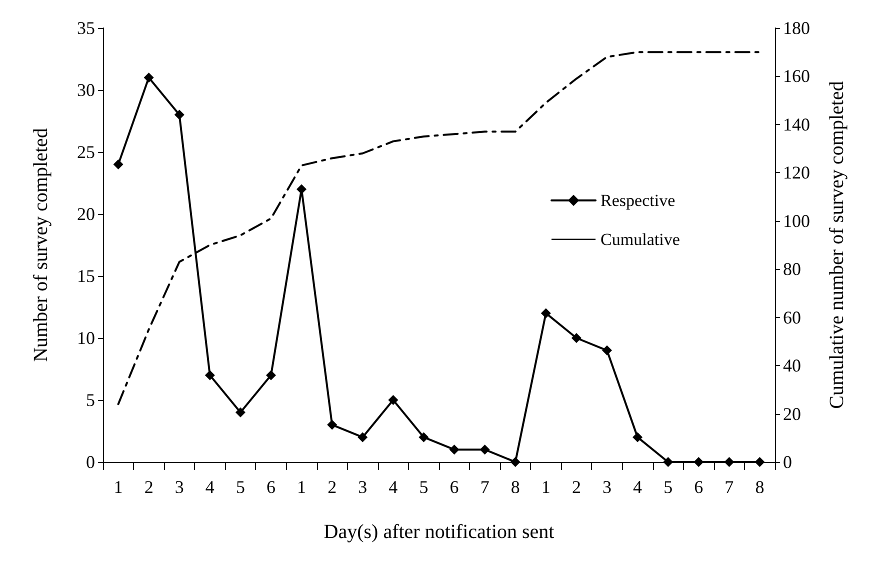 The height and width of the screenshot is (575, 883). What do you see at coordinates (41, 245) in the screenshot?
I see `y-axis-title: Number of survey completed` at bounding box center [41, 245].